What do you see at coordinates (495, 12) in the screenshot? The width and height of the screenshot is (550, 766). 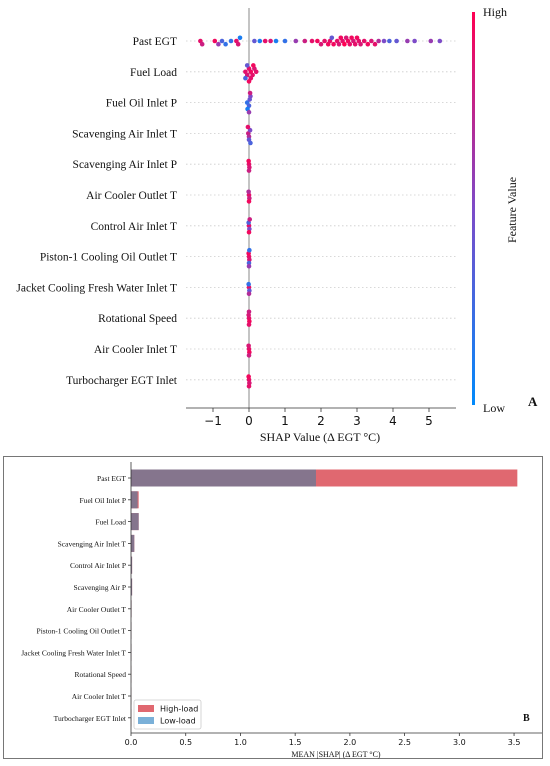 I see `colorbar-high-label: High` at bounding box center [495, 12].